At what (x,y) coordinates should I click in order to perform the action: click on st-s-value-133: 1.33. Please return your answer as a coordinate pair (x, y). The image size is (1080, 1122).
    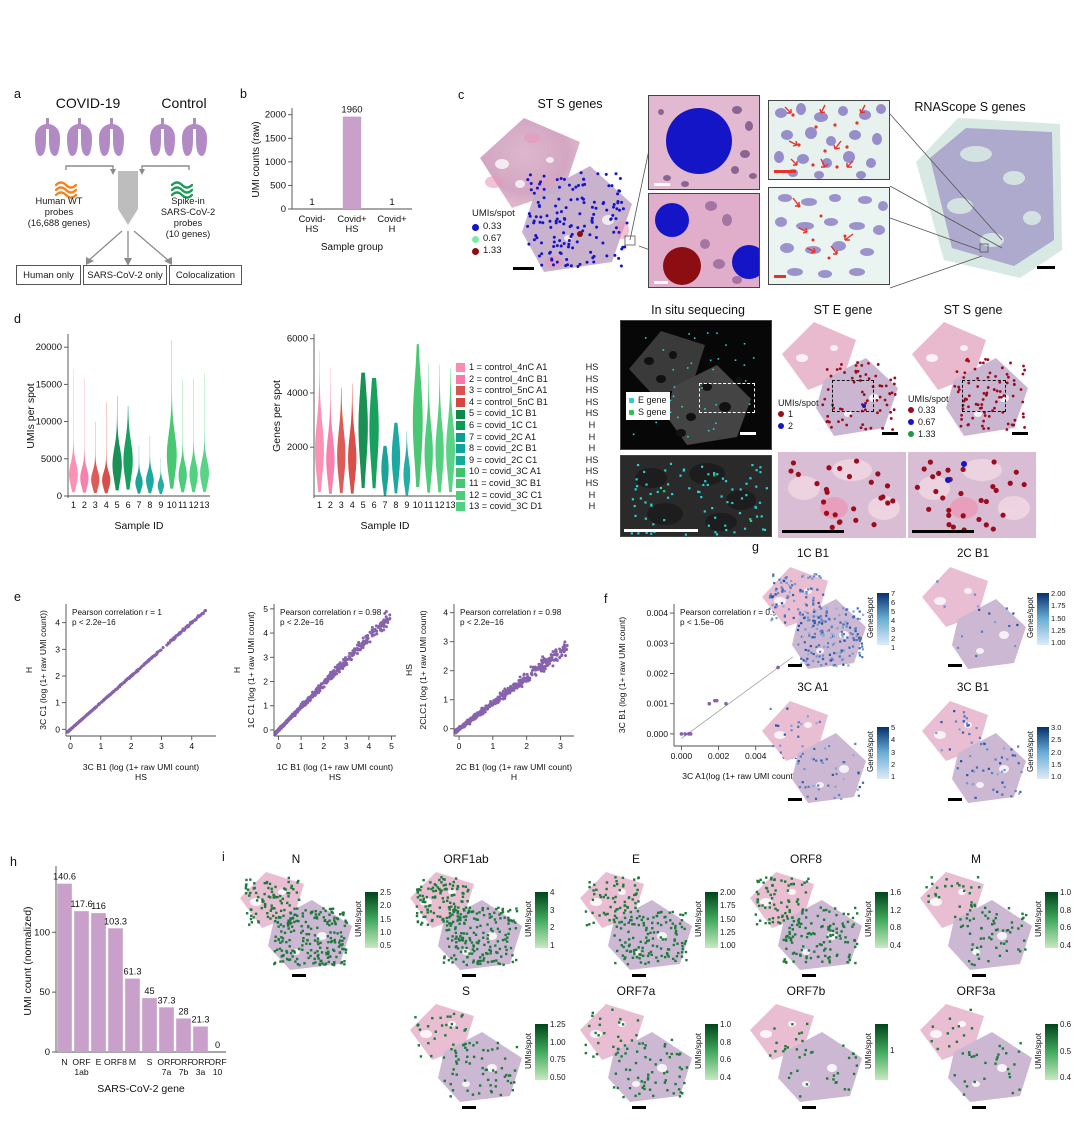
    Looking at the image, I should click on (927, 434).